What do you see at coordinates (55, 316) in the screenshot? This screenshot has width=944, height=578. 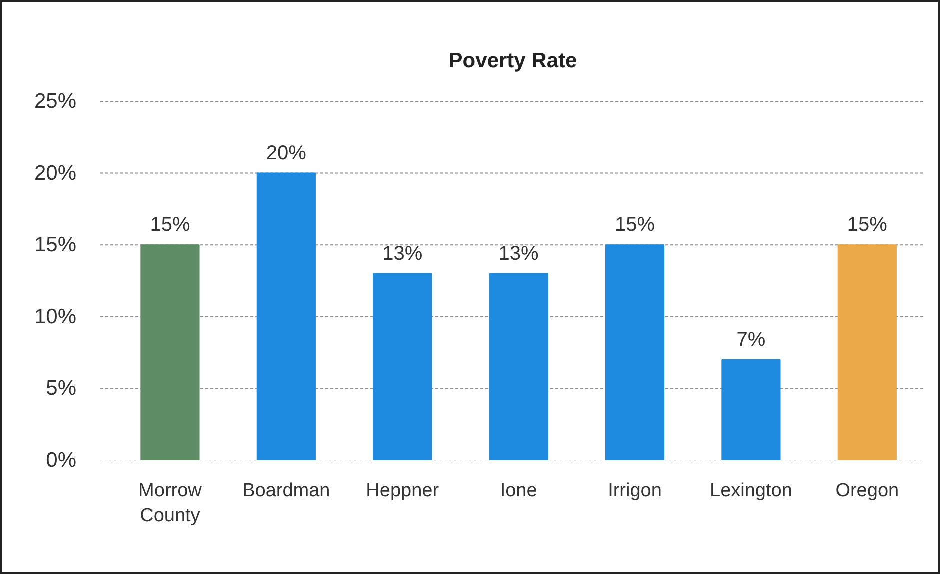 I see `y-tick-label: 10%` at bounding box center [55, 316].